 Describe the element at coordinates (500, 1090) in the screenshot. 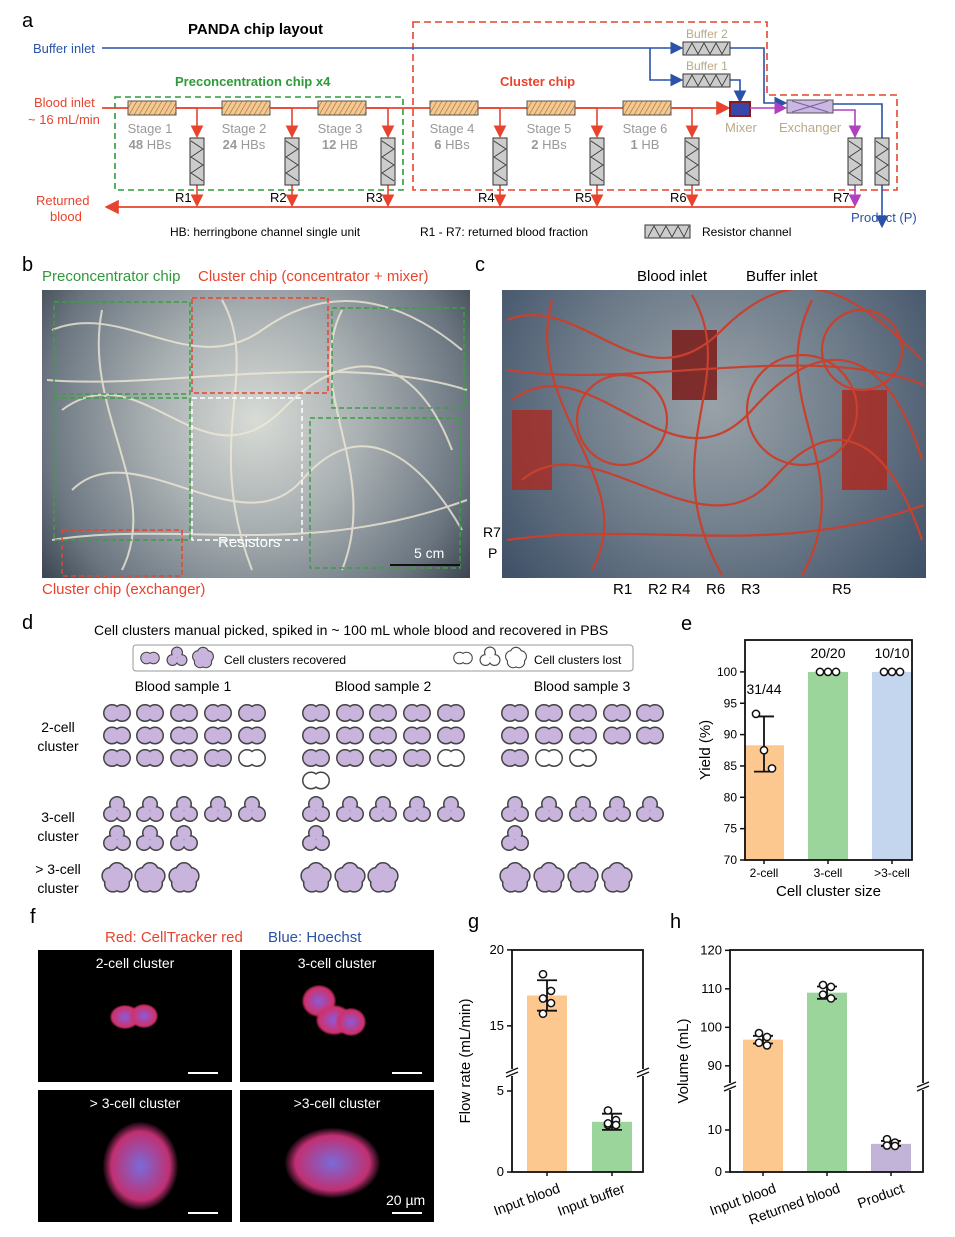

I see `y-tick-label: 5` at that location.